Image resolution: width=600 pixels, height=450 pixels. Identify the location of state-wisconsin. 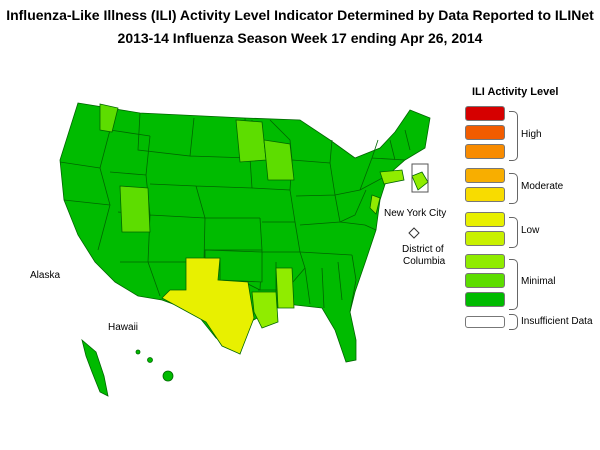
(279, 160).